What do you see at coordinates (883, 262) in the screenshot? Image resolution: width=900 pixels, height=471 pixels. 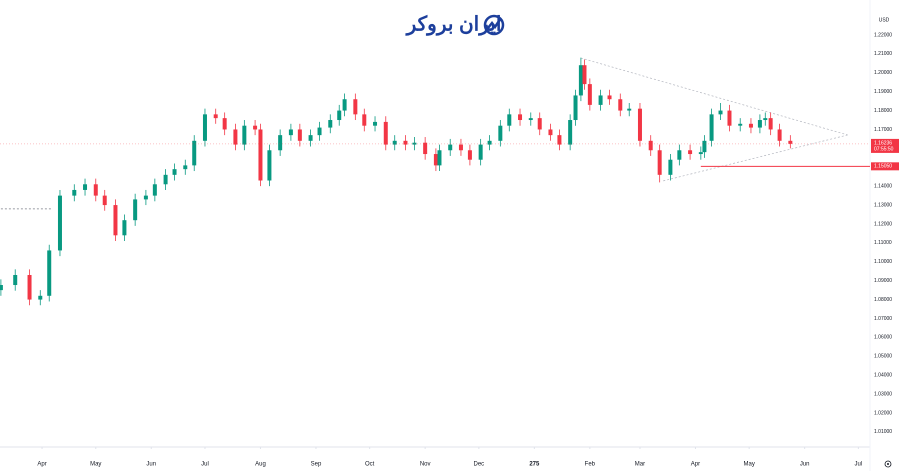 I see `y-tick-label: 1.10000` at bounding box center [883, 262].